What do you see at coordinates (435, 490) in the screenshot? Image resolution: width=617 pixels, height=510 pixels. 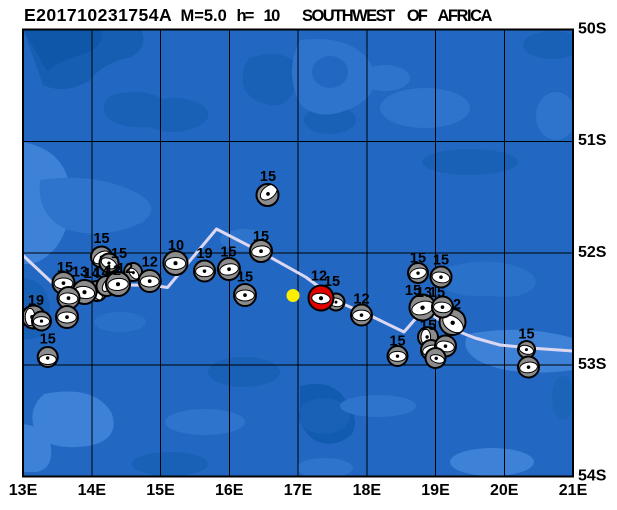 I see `svg-text: 19E` at bounding box center [435, 490].